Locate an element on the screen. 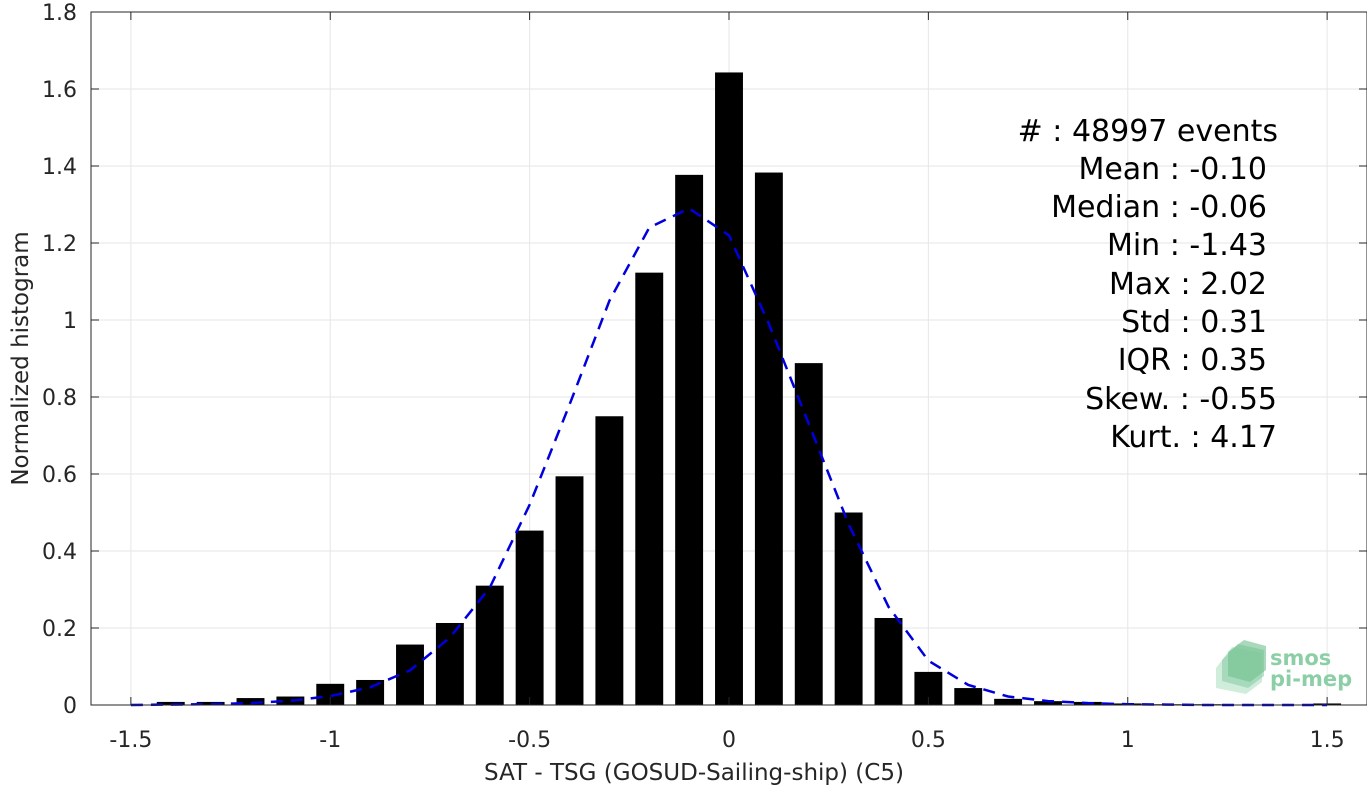 This screenshot has width=1367, height=787. y-tick-label: 1 is located at coordinates (70, 321).